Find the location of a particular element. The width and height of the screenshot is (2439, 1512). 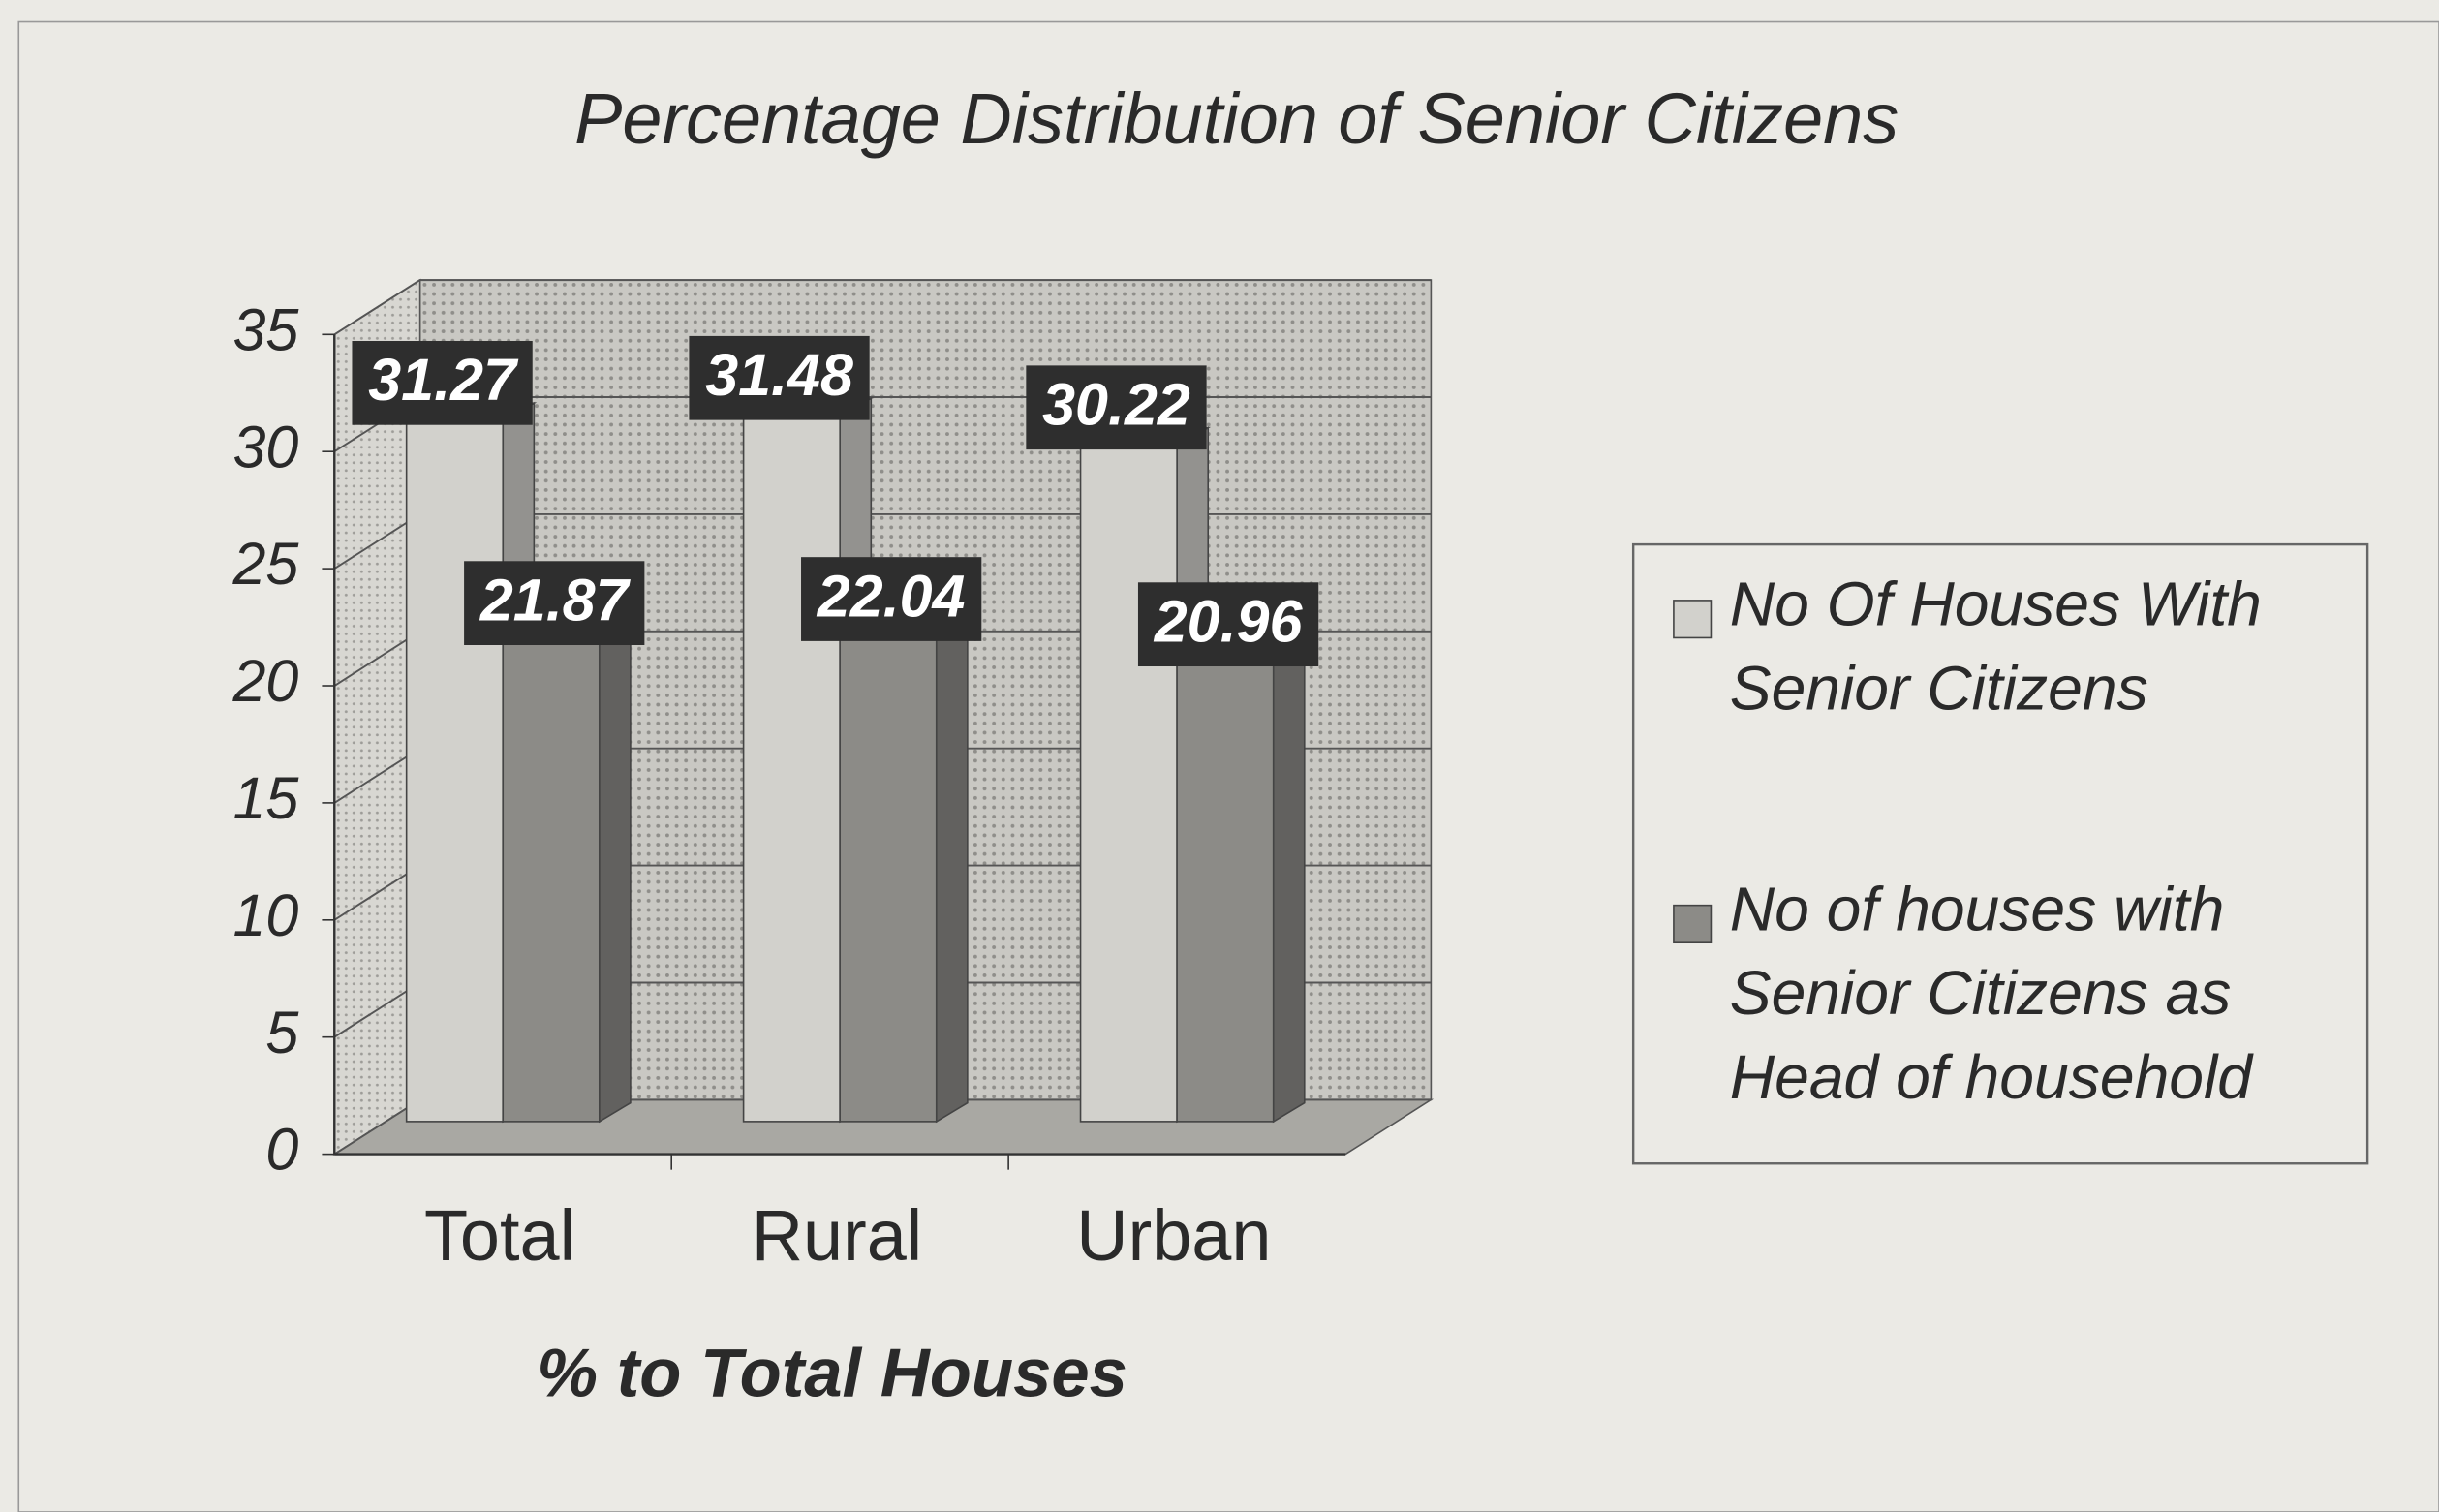

y-tick-label: 25 is located at coordinates (265, 564).